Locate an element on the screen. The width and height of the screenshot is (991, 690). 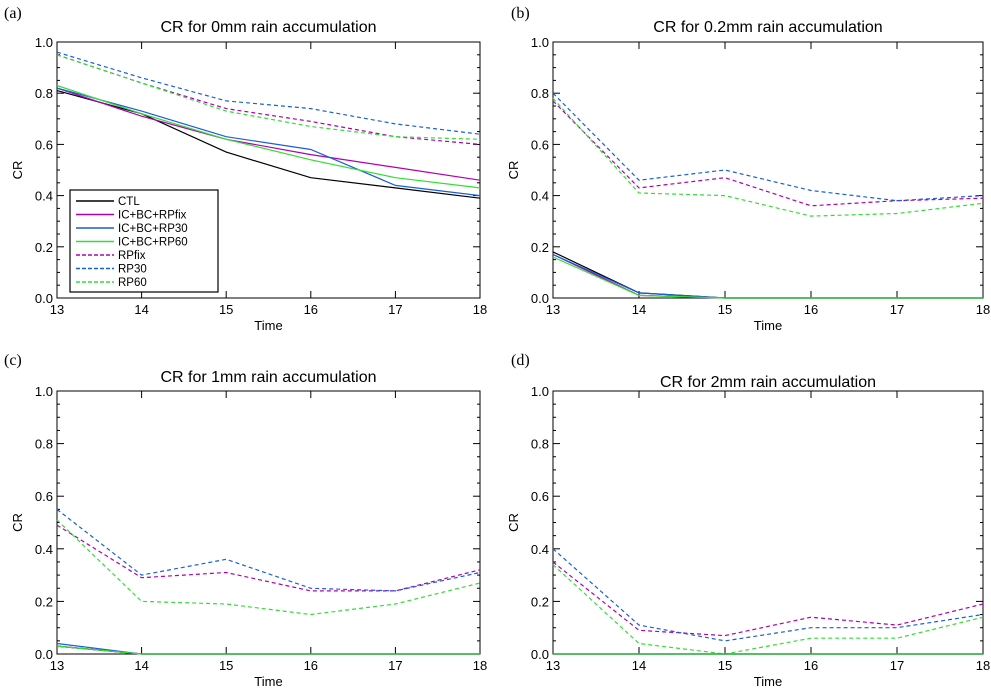
legend-label: RPfix is located at coordinates (132, 256).